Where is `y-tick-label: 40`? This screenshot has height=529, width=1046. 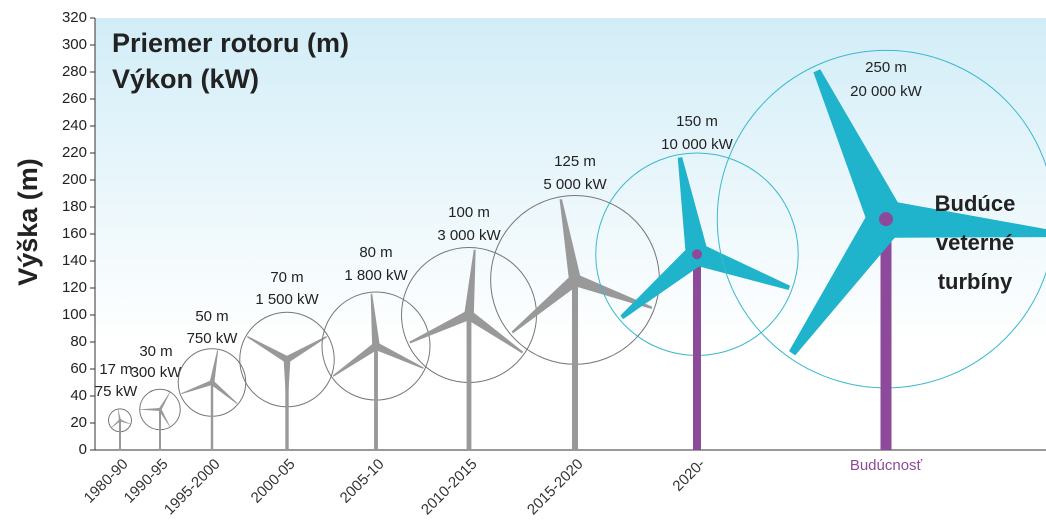
y-tick-label: 40 is located at coordinates (78, 395).